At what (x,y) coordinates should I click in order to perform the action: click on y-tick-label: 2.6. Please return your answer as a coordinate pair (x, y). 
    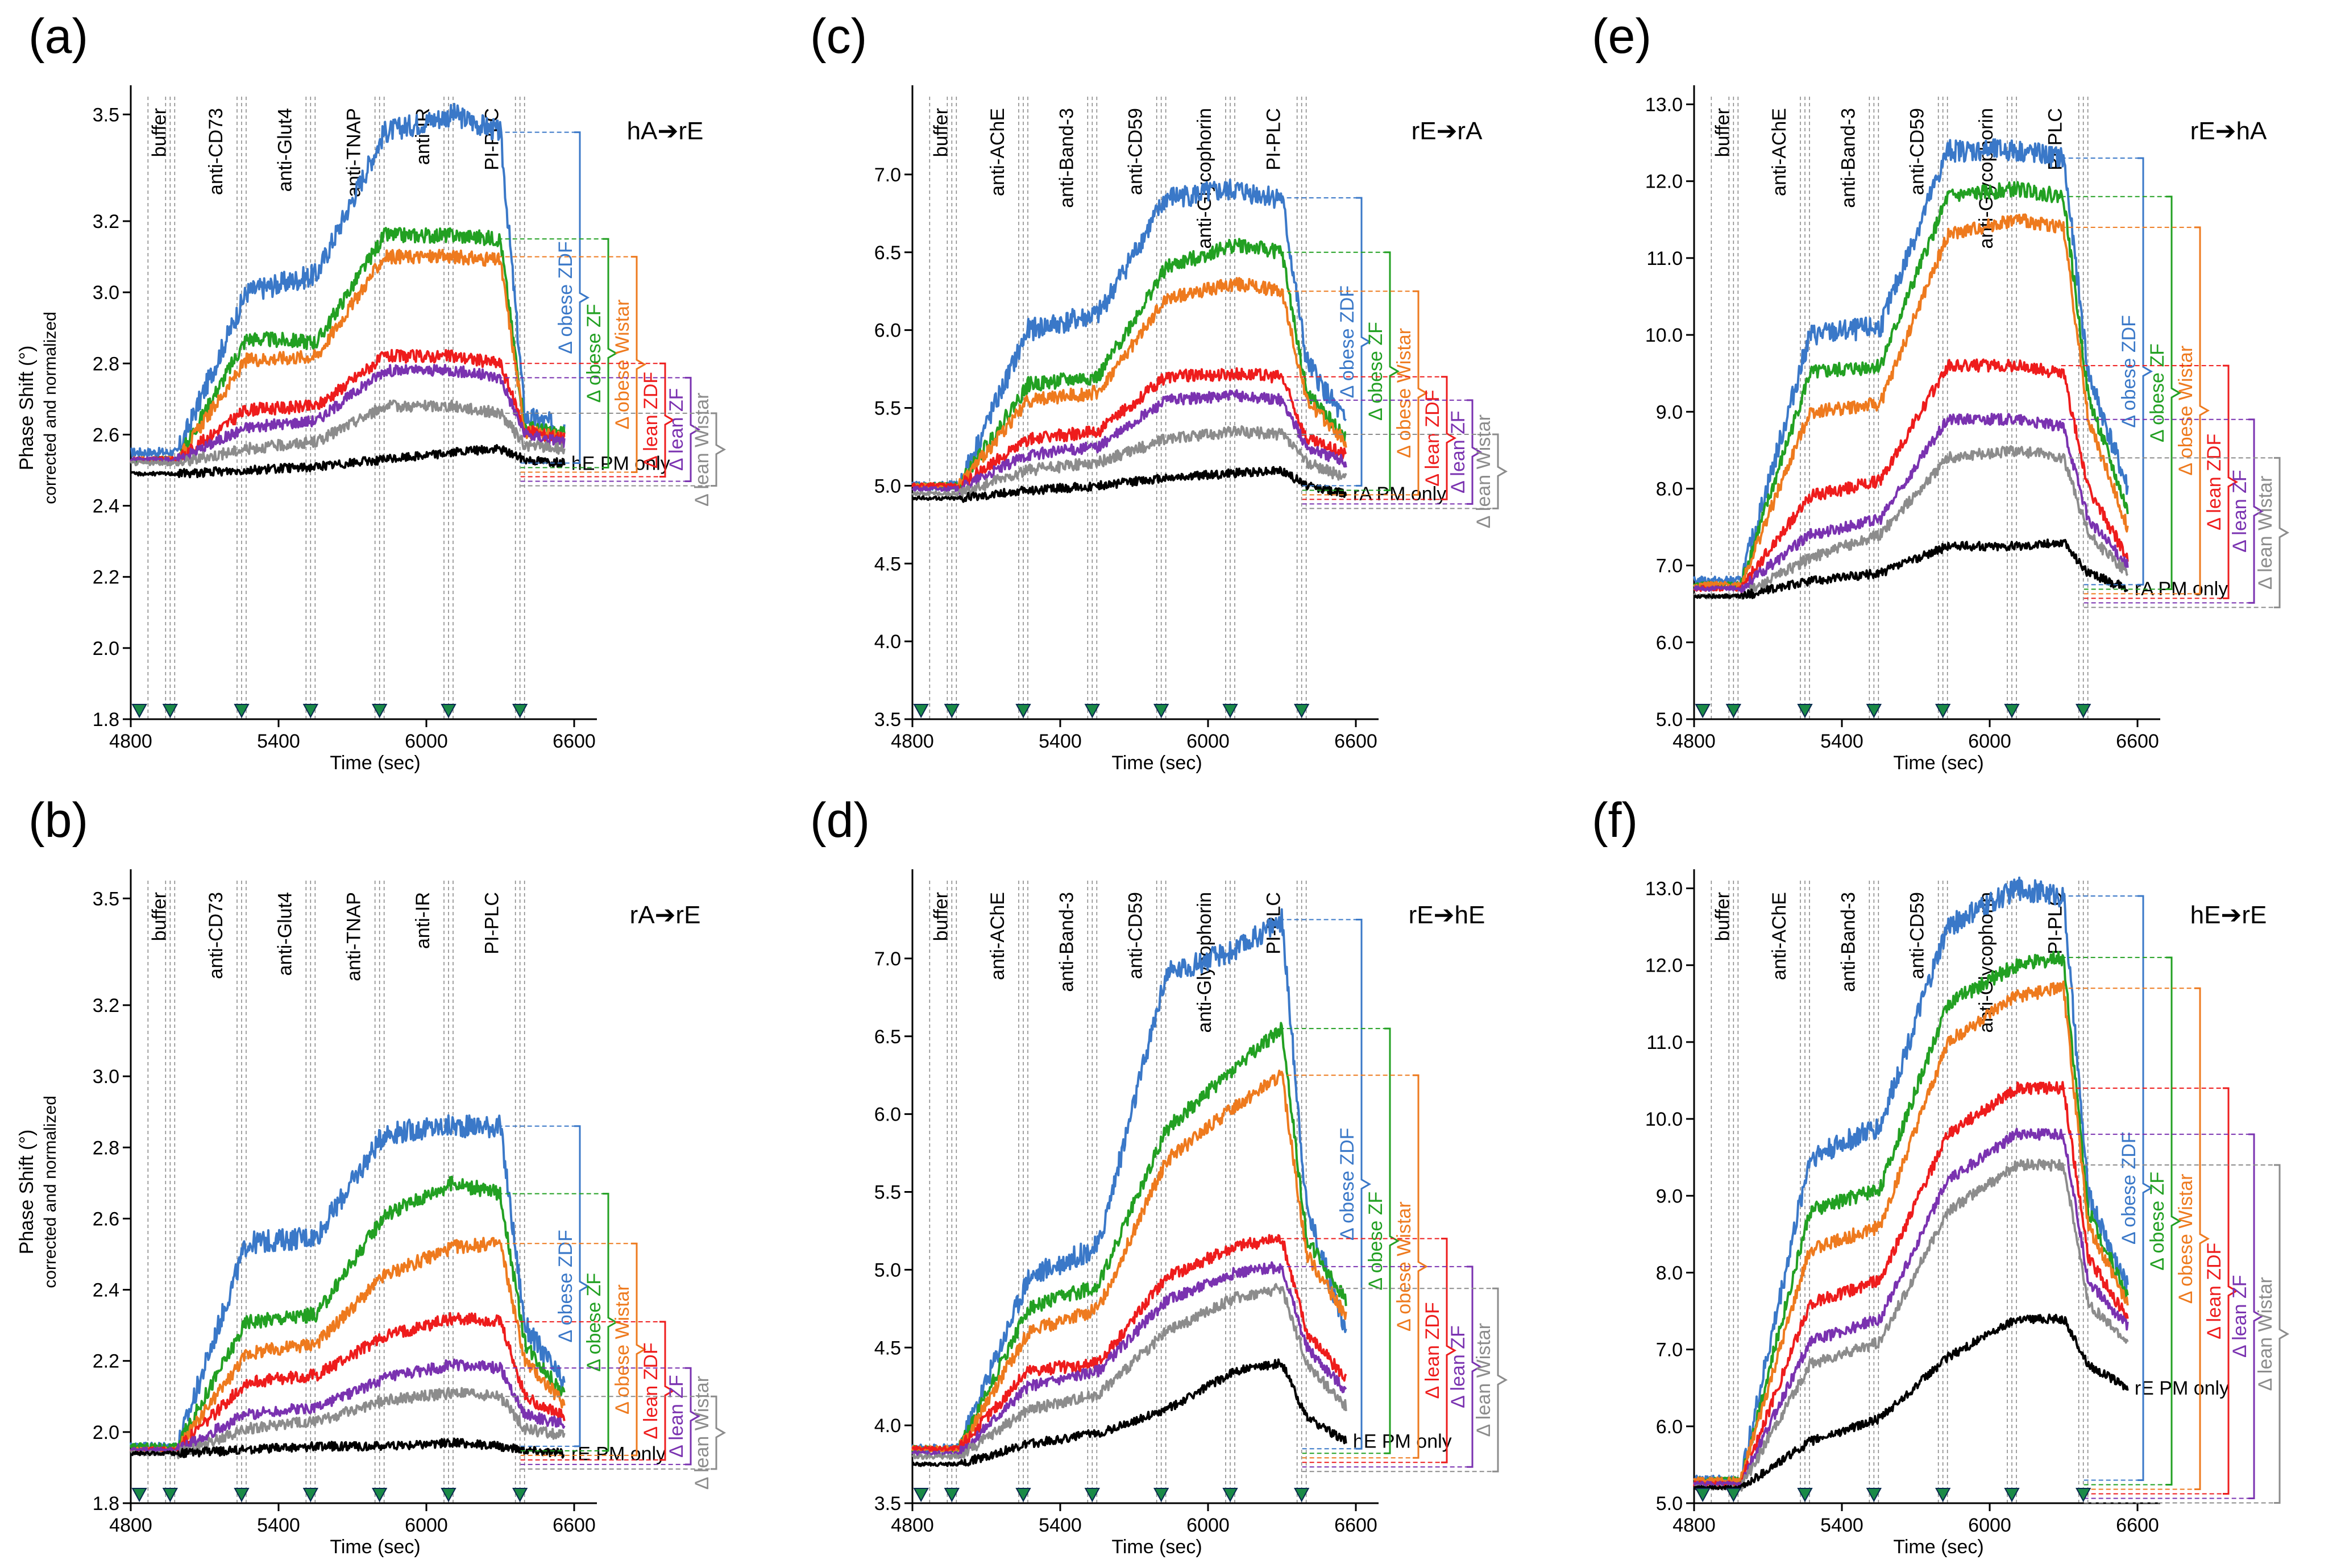
    Looking at the image, I should click on (106, 1219).